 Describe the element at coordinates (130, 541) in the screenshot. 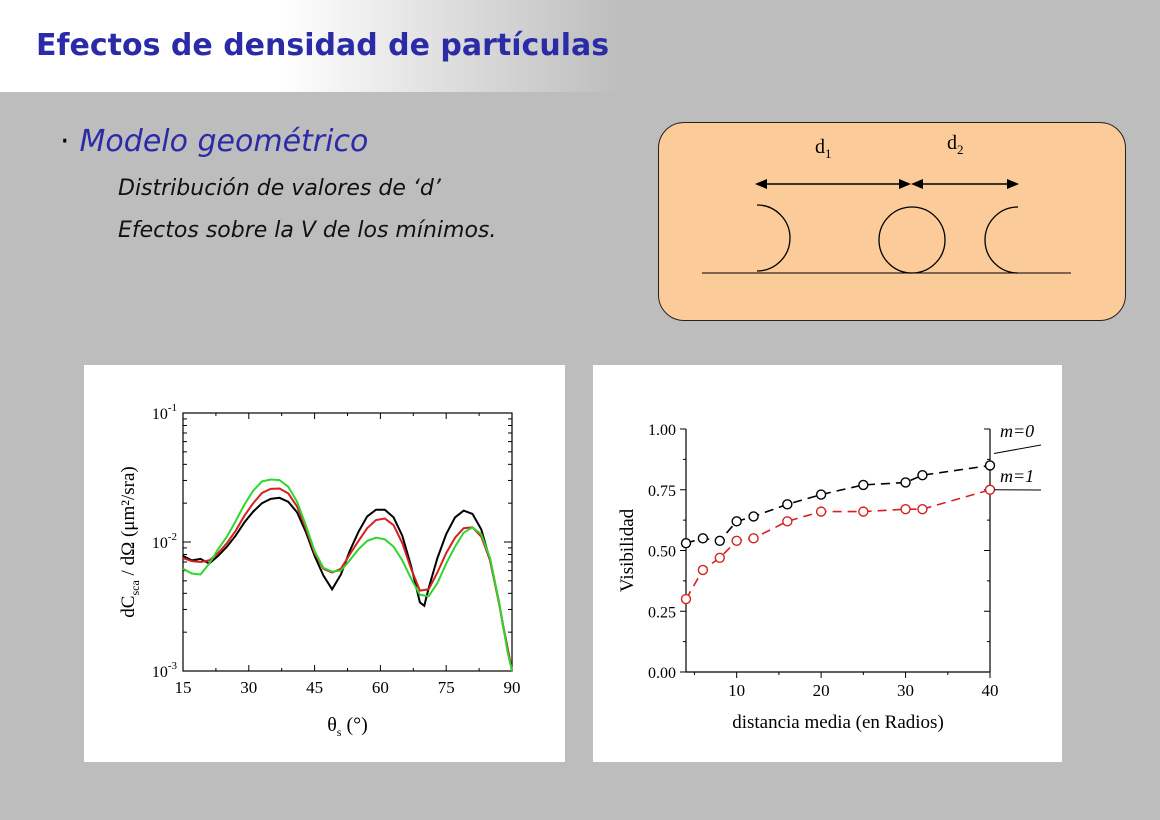

I see `y-axis-label: dCsca / dΩ (μm²/sra)` at that location.